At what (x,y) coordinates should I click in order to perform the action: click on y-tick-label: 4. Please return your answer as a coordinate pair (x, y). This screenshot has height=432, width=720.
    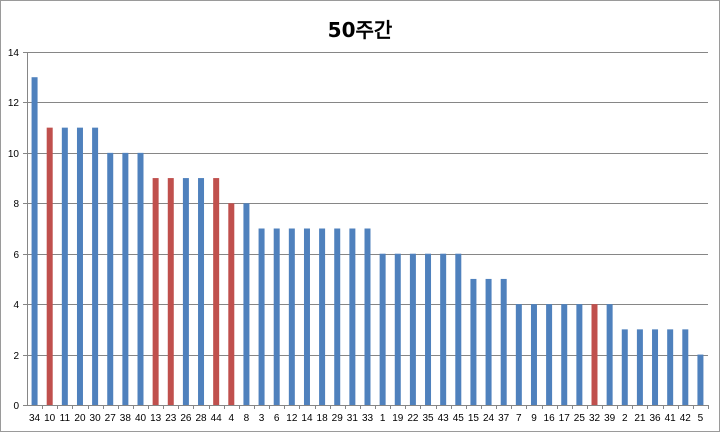
    Looking at the image, I should click on (16, 305).